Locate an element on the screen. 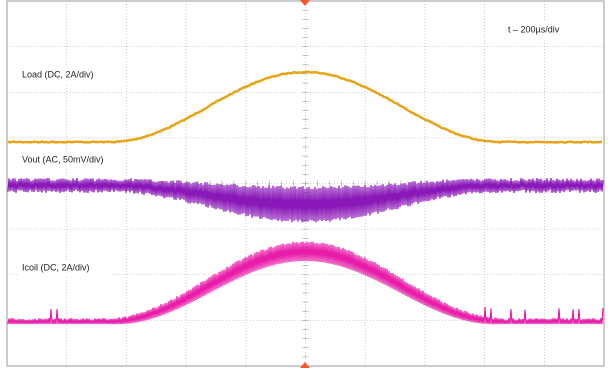 This screenshot has width=608, height=368. vout-trace is located at coordinates (305, 200).